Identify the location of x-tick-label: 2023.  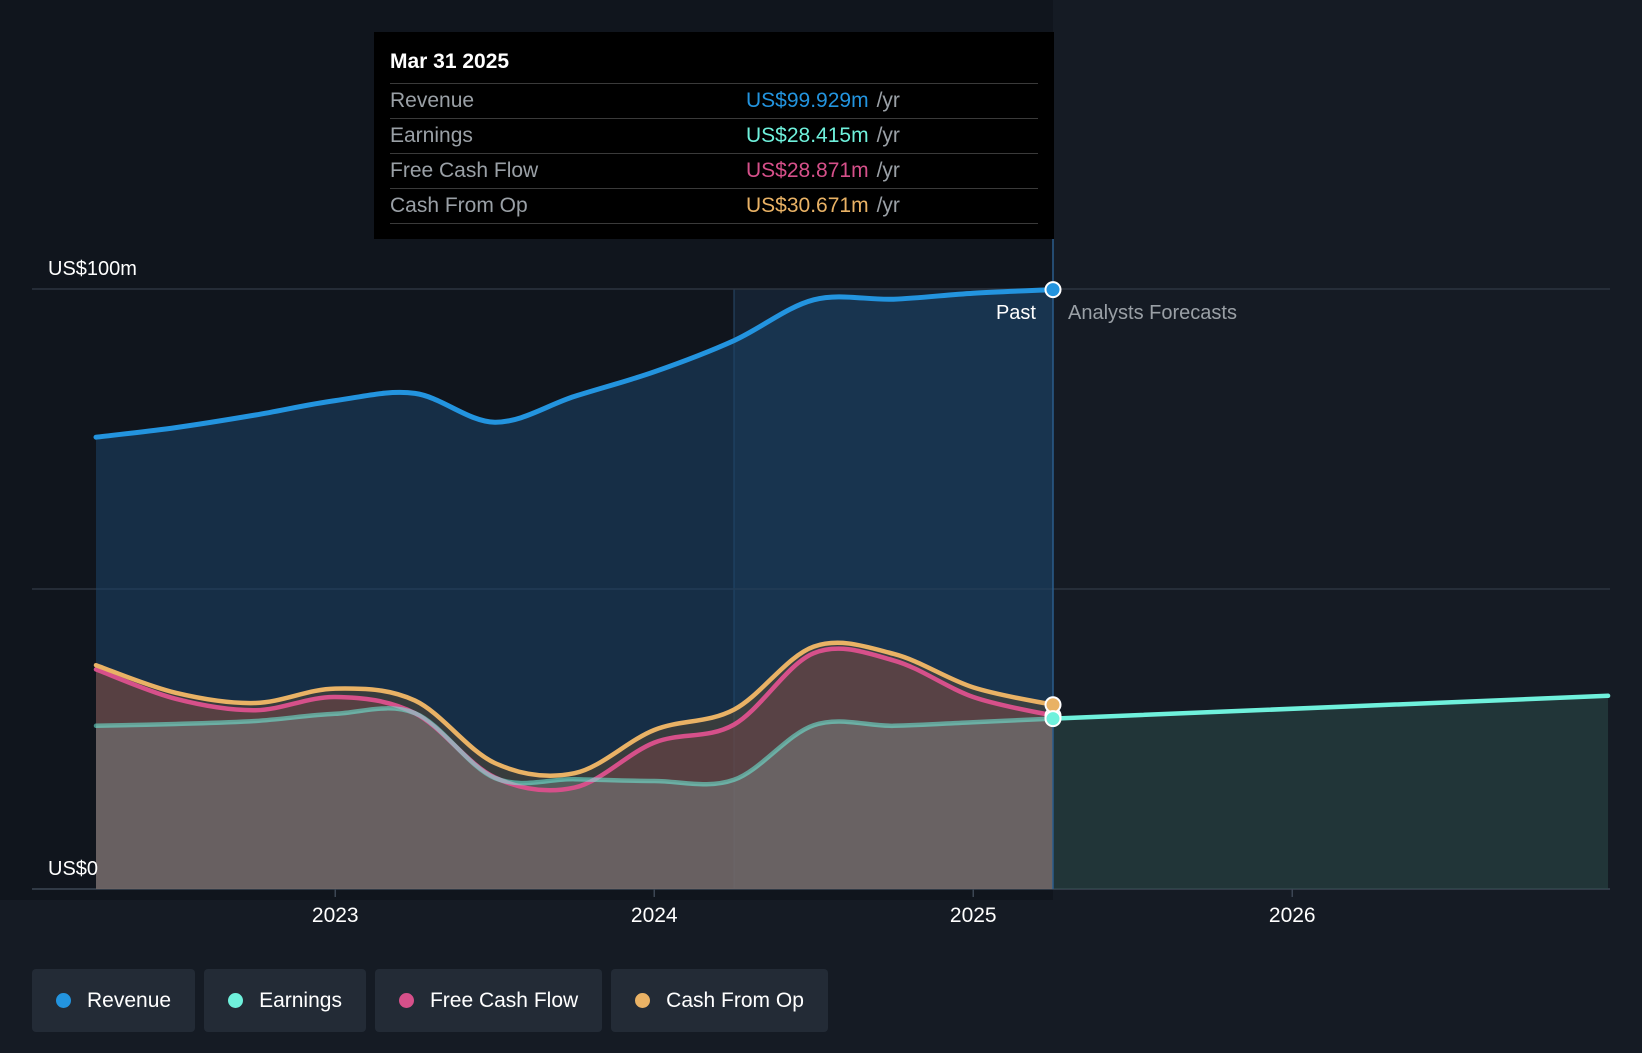
(335, 915).